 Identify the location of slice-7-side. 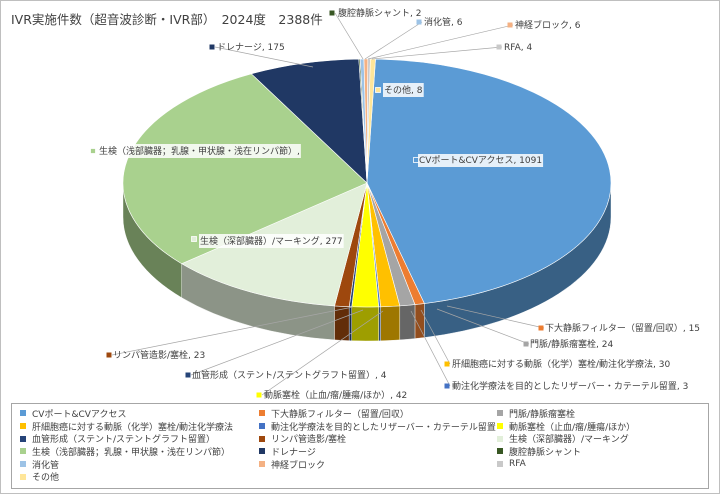
(342, 323).